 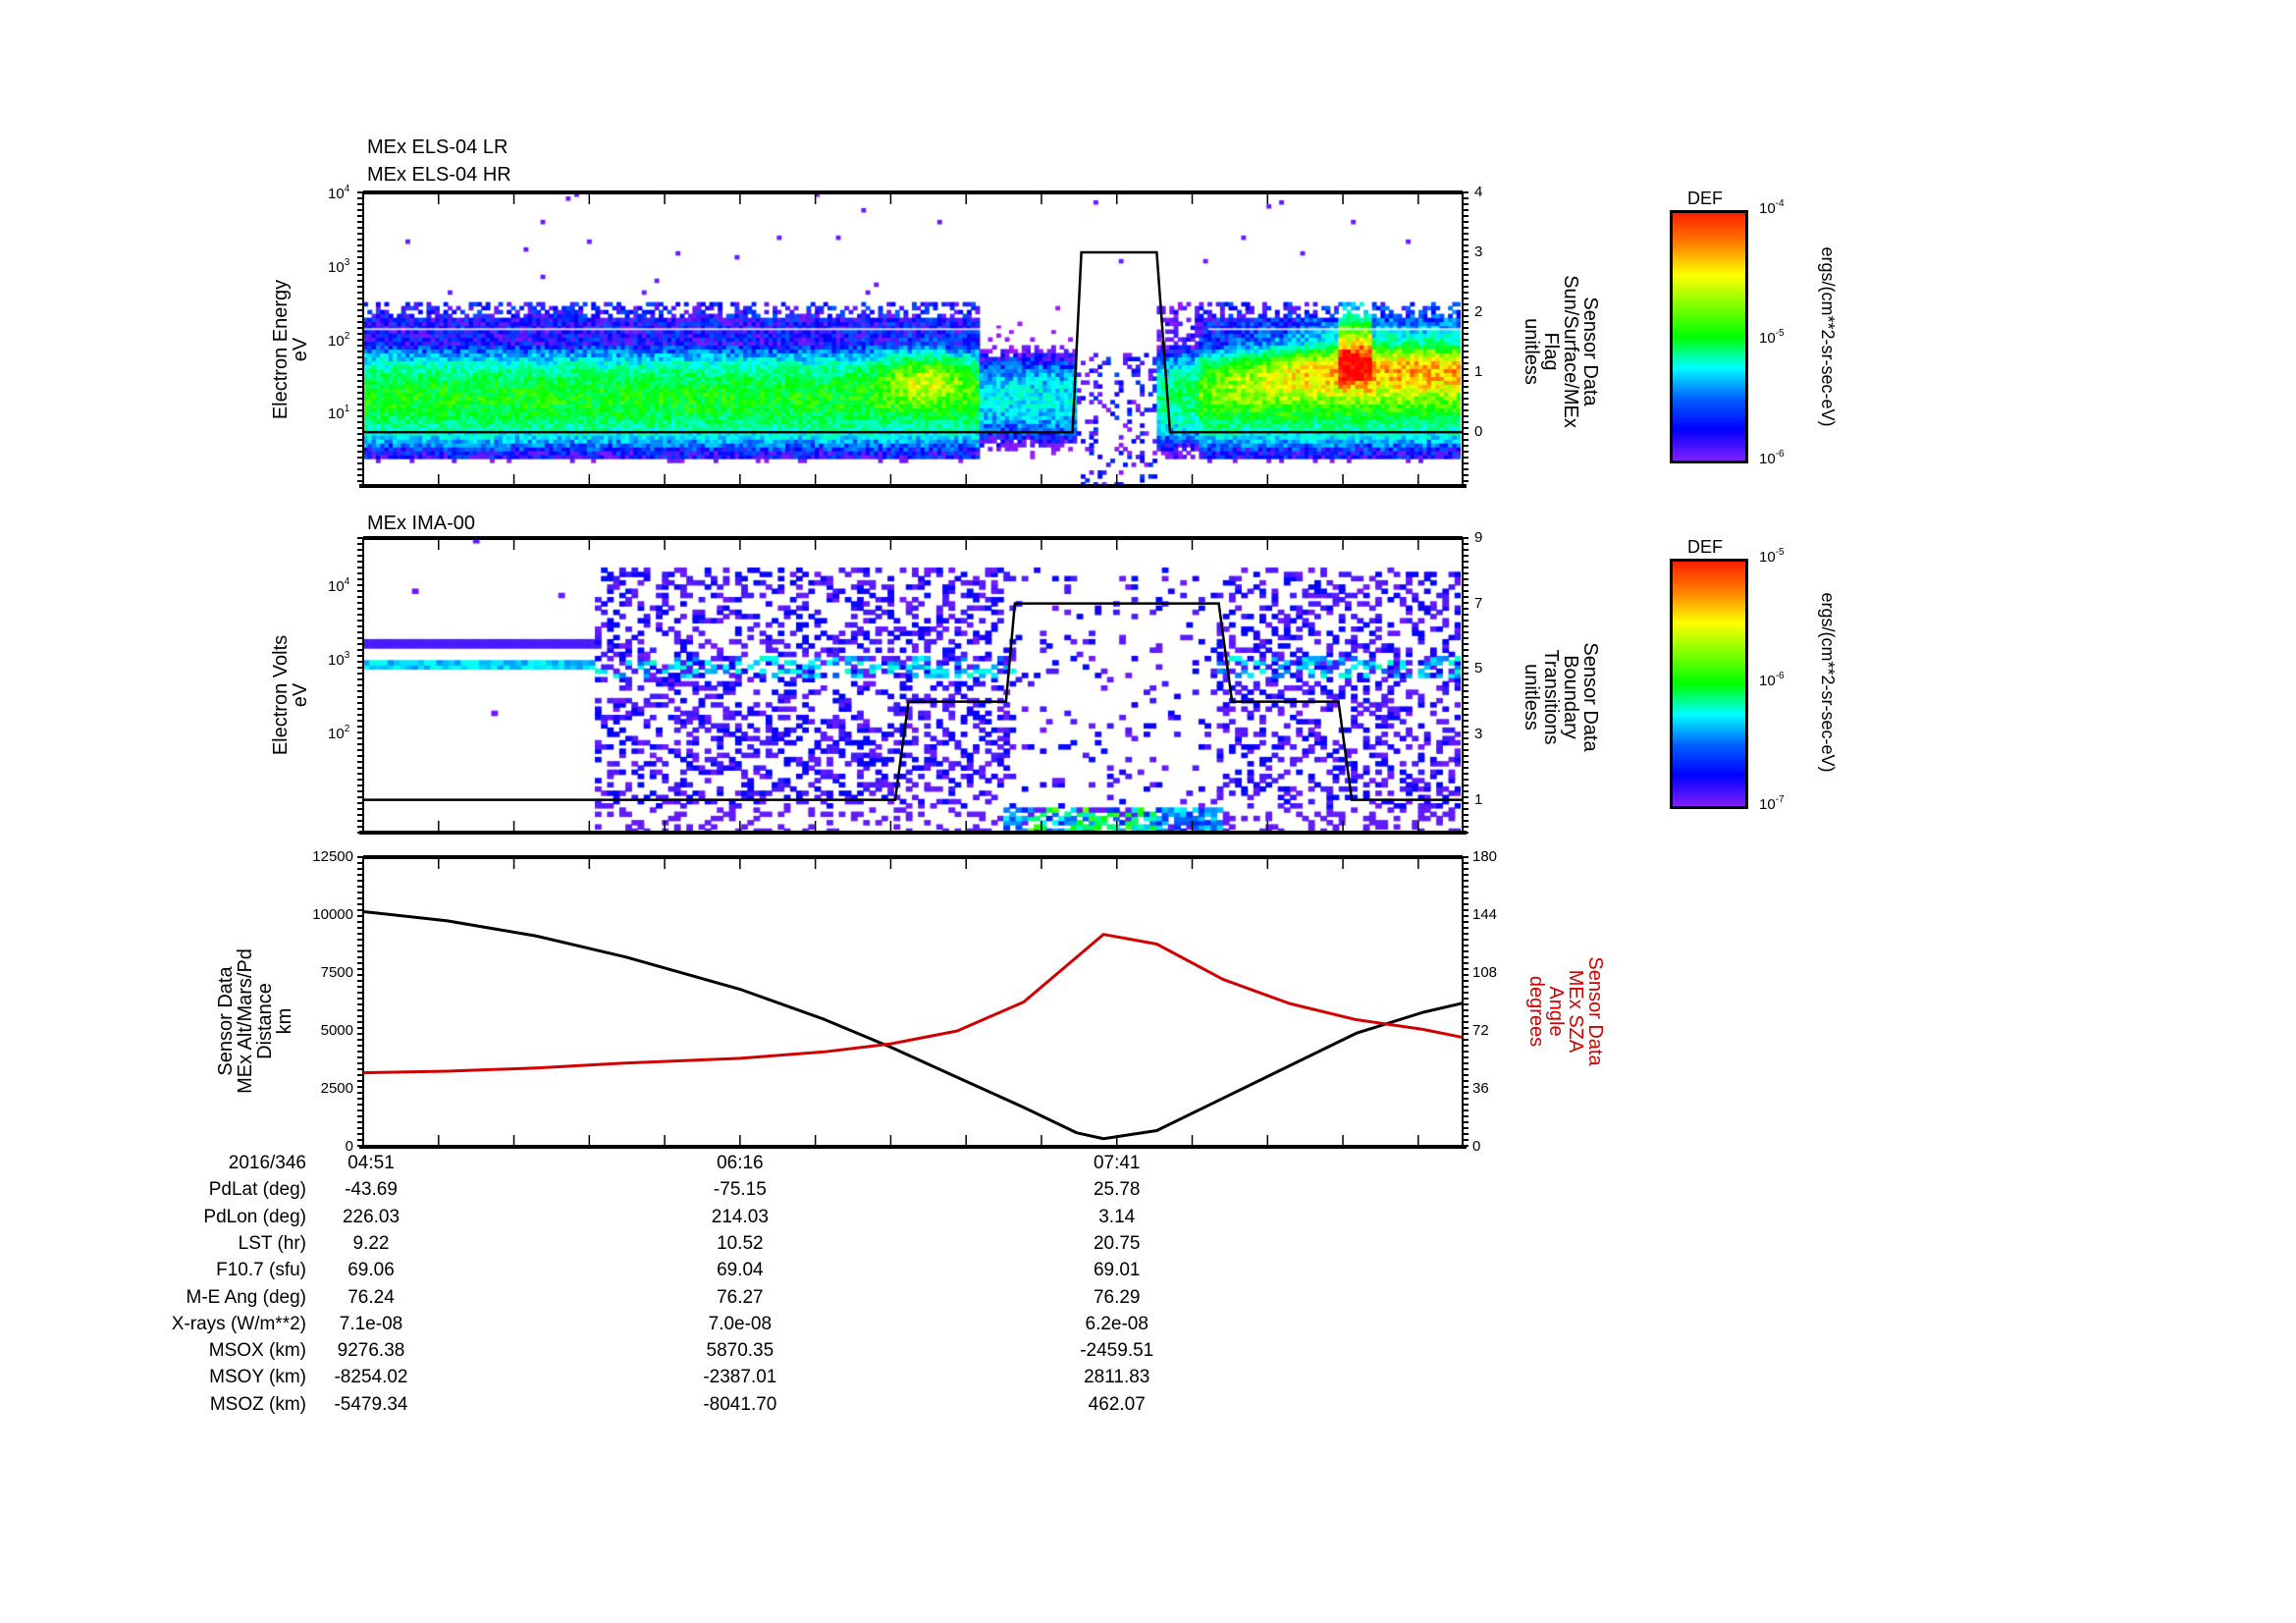 What do you see at coordinates (1478, 538) in the screenshot?
I see `ima-y2tick-label: 9` at bounding box center [1478, 538].